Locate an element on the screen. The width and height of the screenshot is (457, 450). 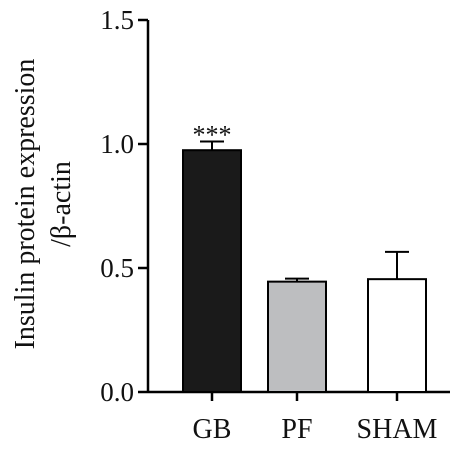
y-axis-title-line1: Insulin protein expression is located at coordinates (25, 204).